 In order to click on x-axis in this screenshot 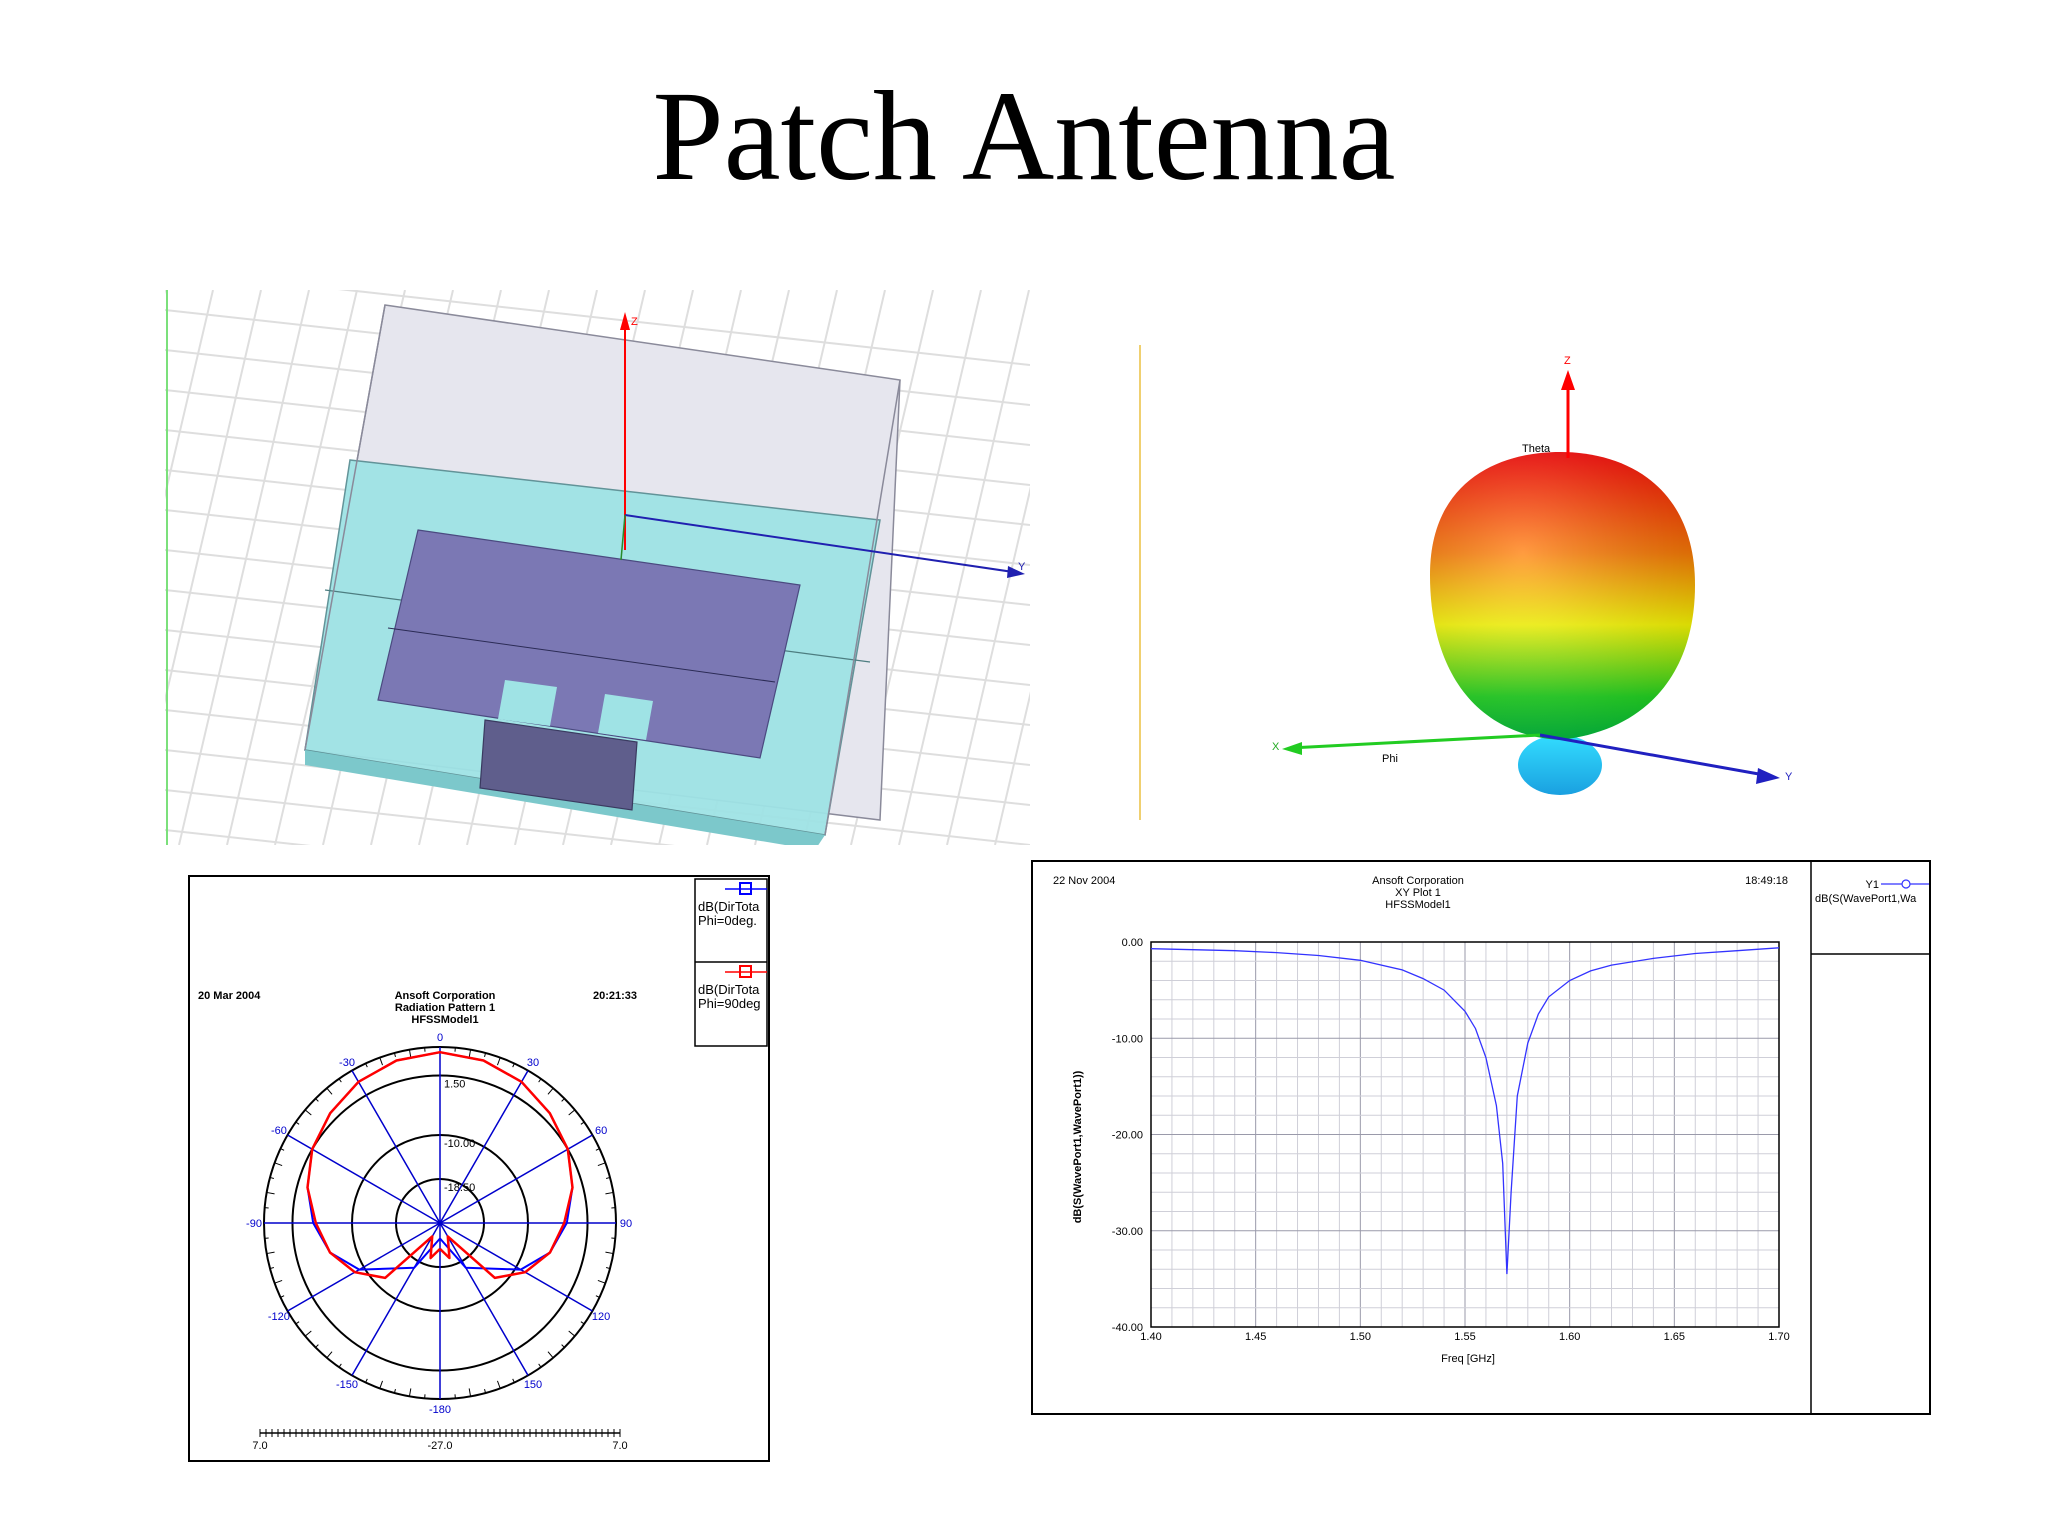, I will do `click(623, 537)`.